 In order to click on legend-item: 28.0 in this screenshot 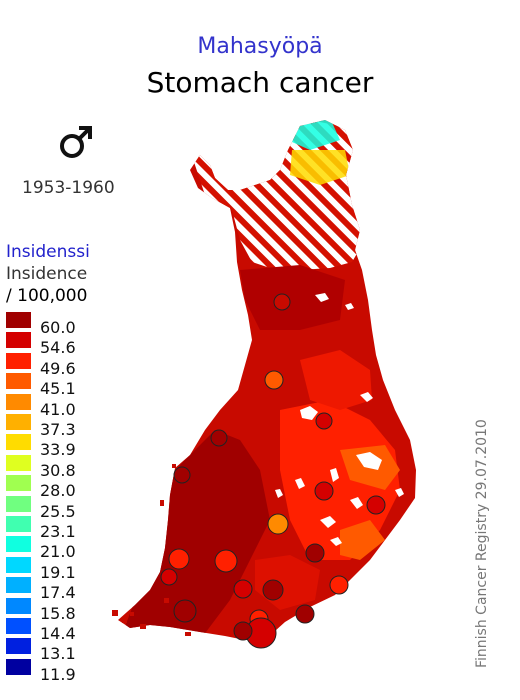, I will do `click(66, 487)`.